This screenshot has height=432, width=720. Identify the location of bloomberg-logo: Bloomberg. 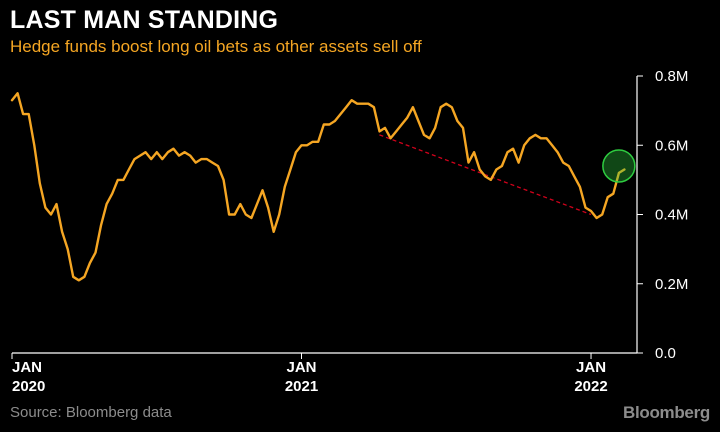
(666, 412).